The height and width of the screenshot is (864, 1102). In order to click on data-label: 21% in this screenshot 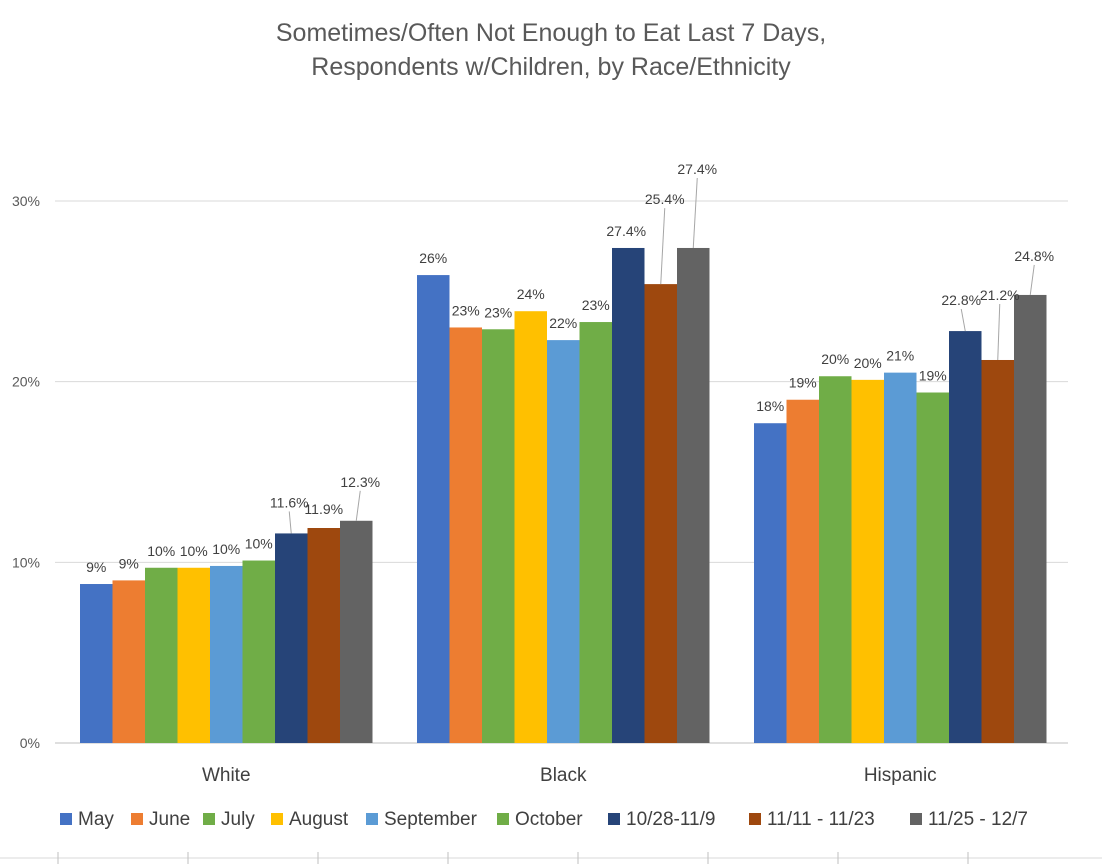, I will do `click(900, 356)`.